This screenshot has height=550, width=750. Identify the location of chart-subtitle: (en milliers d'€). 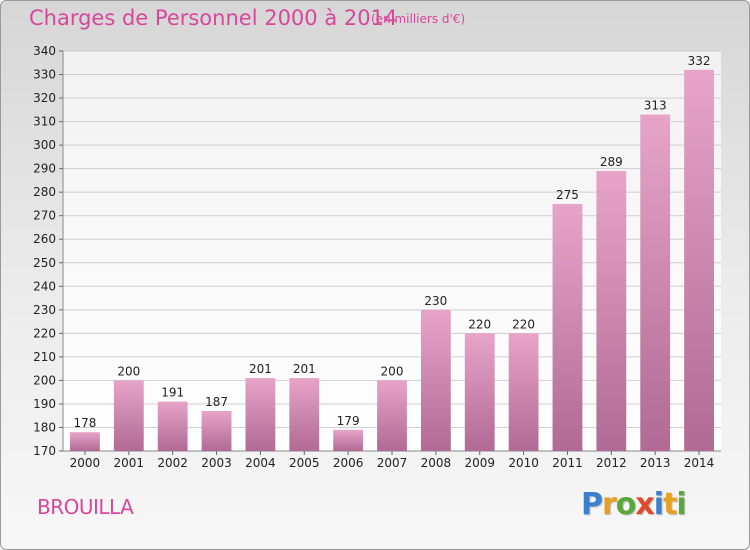
(418, 19).